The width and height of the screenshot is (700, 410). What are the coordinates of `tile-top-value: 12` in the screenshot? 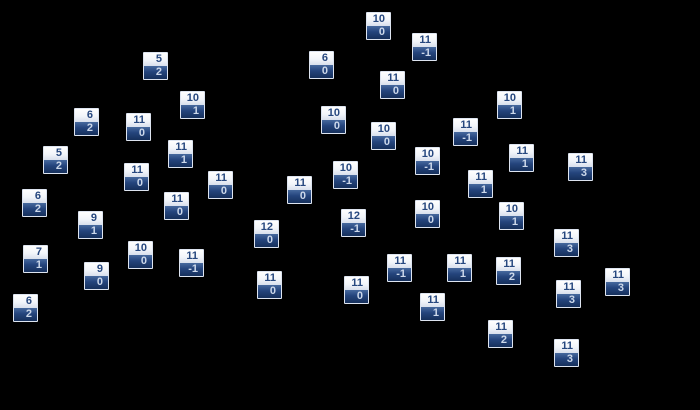 It's located at (266, 227).